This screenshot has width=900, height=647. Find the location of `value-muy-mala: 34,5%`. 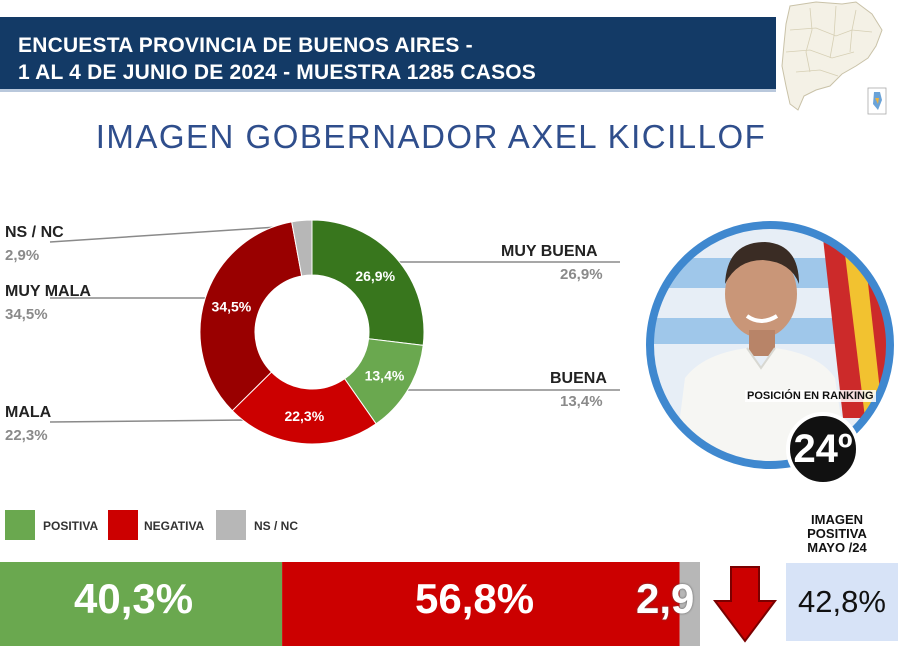

value-muy-mala: 34,5% is located at coordinates (26, 314).